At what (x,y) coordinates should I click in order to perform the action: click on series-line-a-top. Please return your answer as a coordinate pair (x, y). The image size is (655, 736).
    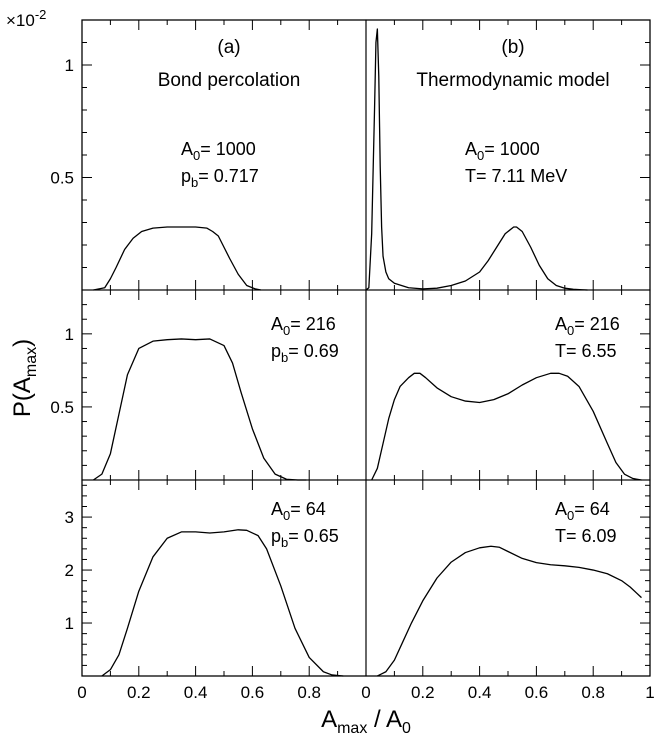
    Looking at the image, I should click on (177, 258).